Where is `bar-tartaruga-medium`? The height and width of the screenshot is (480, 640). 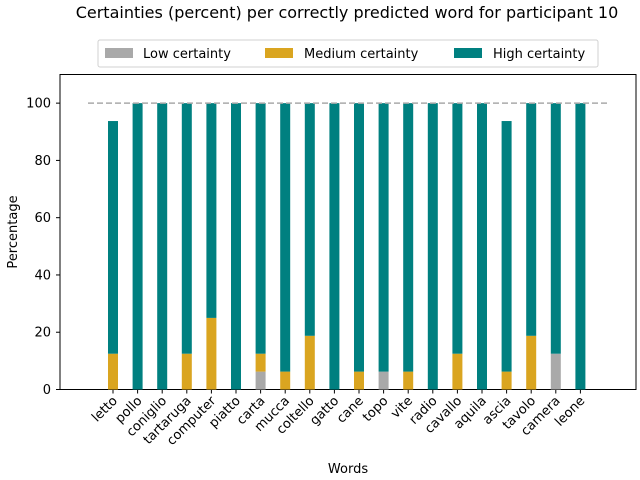
bar-tartaruga-medium is located at coordinates (186, 371).